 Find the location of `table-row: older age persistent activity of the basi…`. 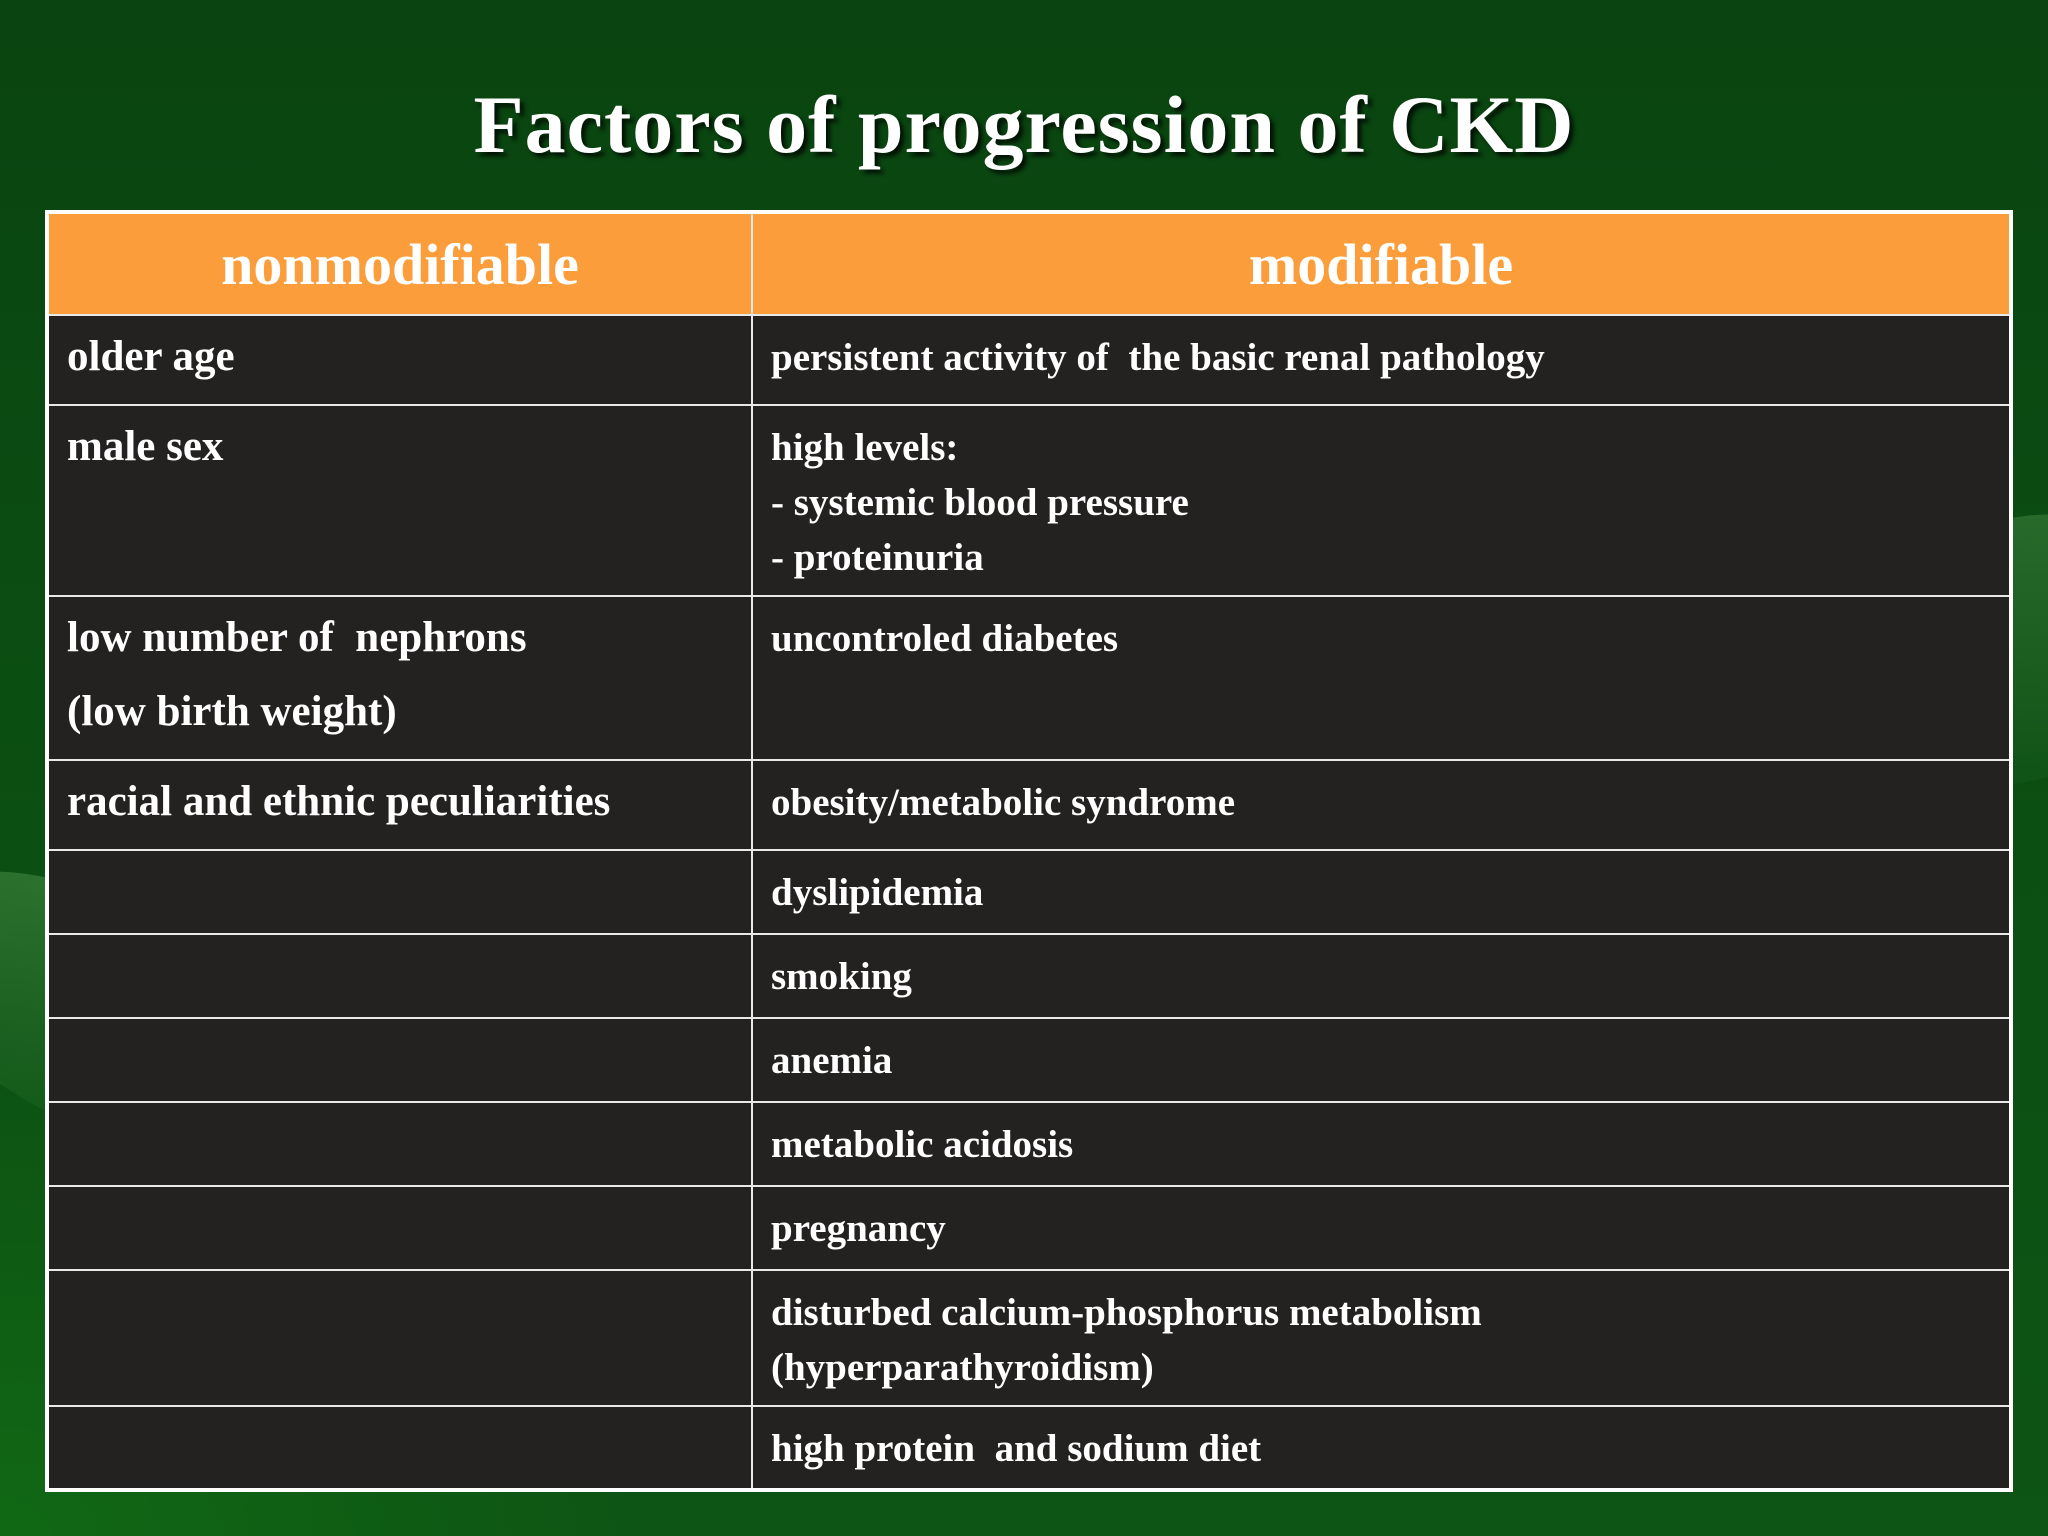

table-row: older age persistent activity of the basi… is located at coordinates (1029, 360).